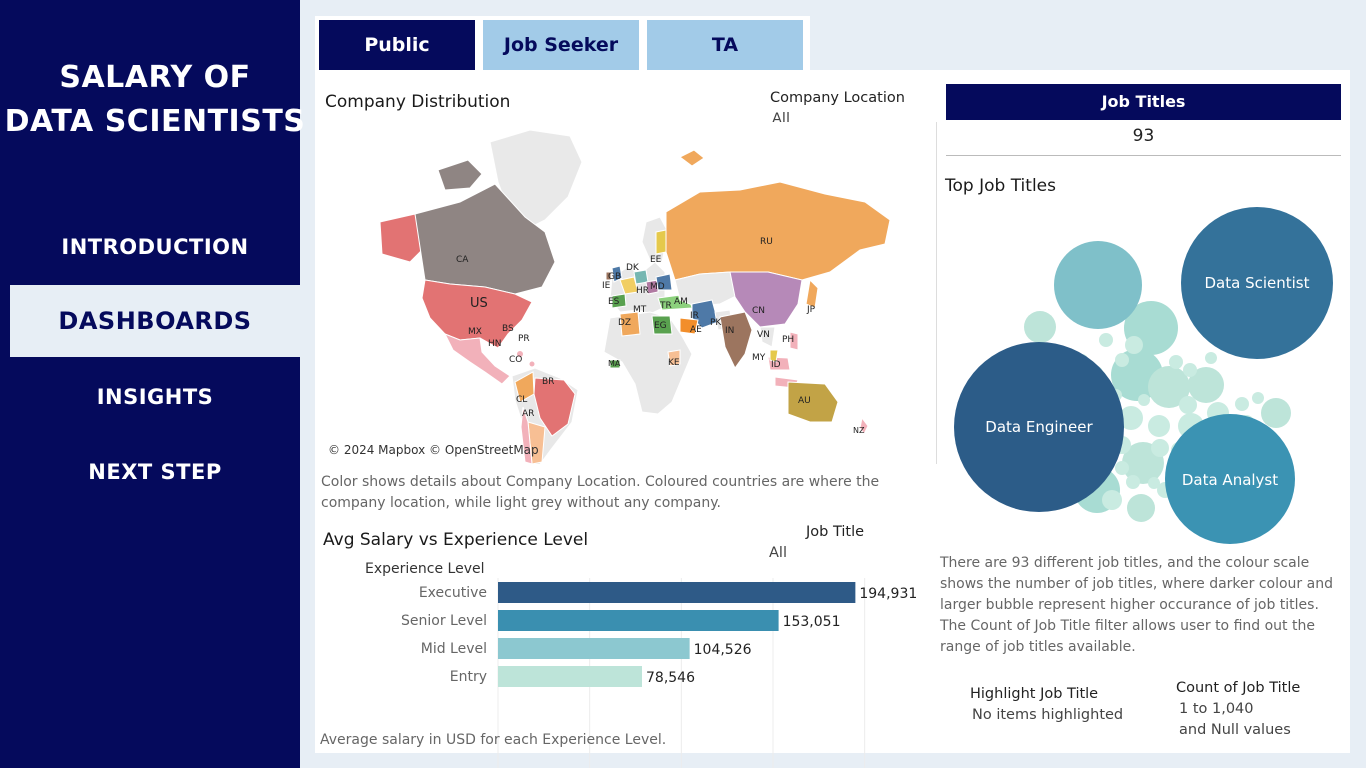  What do you see at coordinates (614, 302) in the screenshot?
I see `label-es: ES` at bounding box center [614, 302].